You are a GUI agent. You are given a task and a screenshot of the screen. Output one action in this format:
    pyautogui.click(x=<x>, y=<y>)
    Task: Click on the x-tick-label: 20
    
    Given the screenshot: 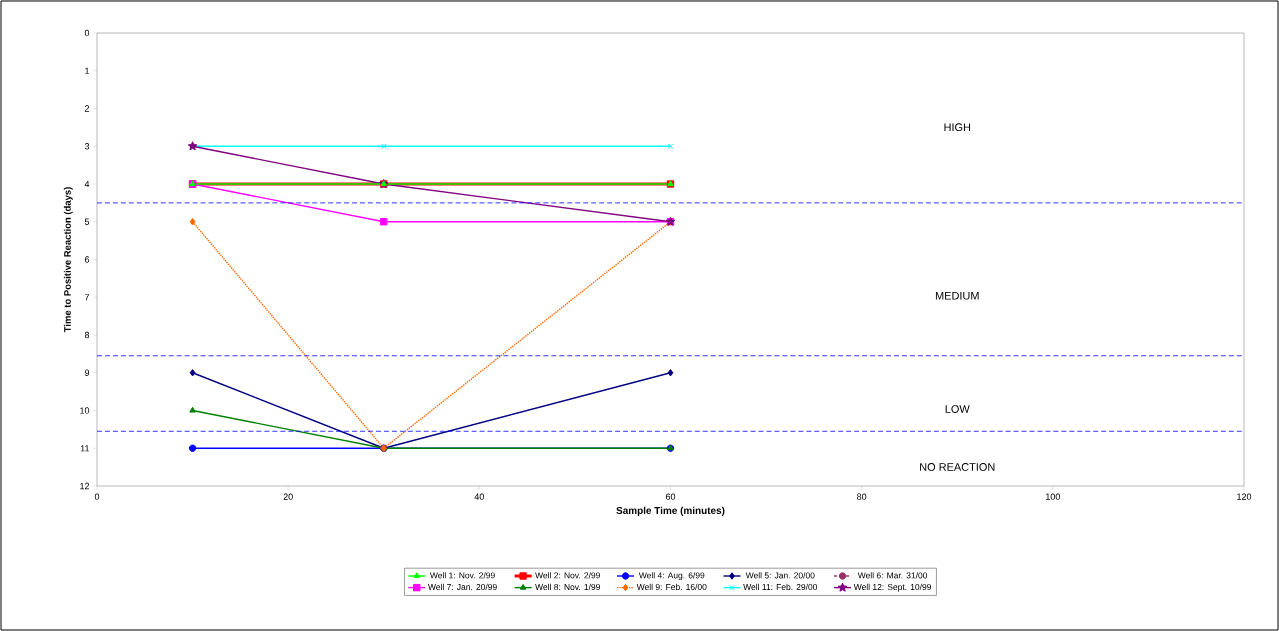 What is the action you would take?
    pyautogui.click(x=288, y=496)
    